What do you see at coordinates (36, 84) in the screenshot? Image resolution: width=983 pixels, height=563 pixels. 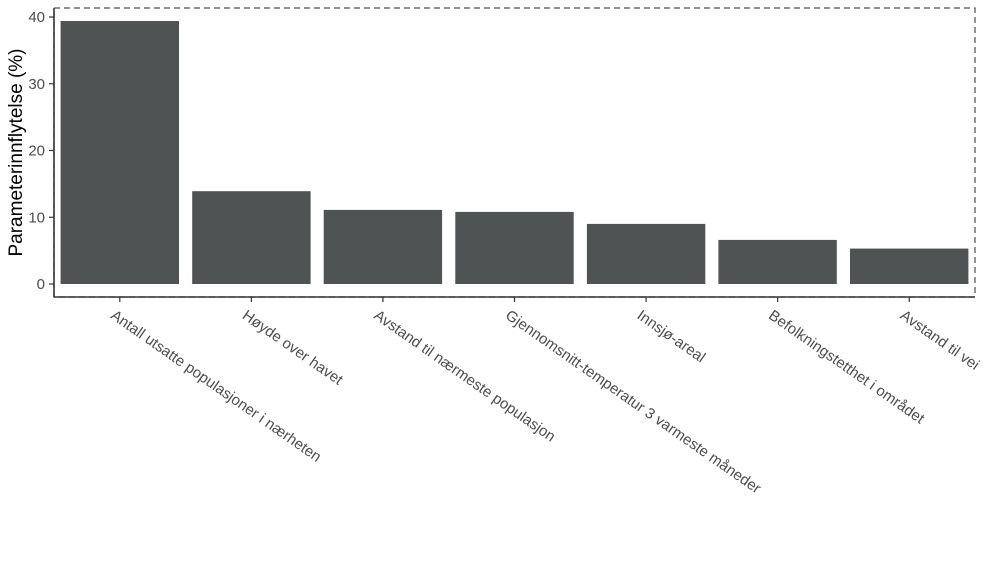 I see `y-tick-label: 30` at bounding box center [36, 84].